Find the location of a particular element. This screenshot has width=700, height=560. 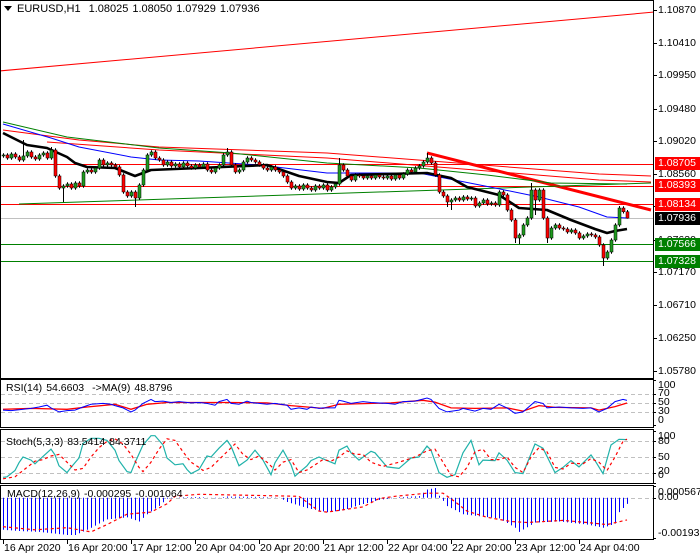

macd-title: MACD(12,26,9) -0.000295 -0.001064 is located at coordinates (95, 494).